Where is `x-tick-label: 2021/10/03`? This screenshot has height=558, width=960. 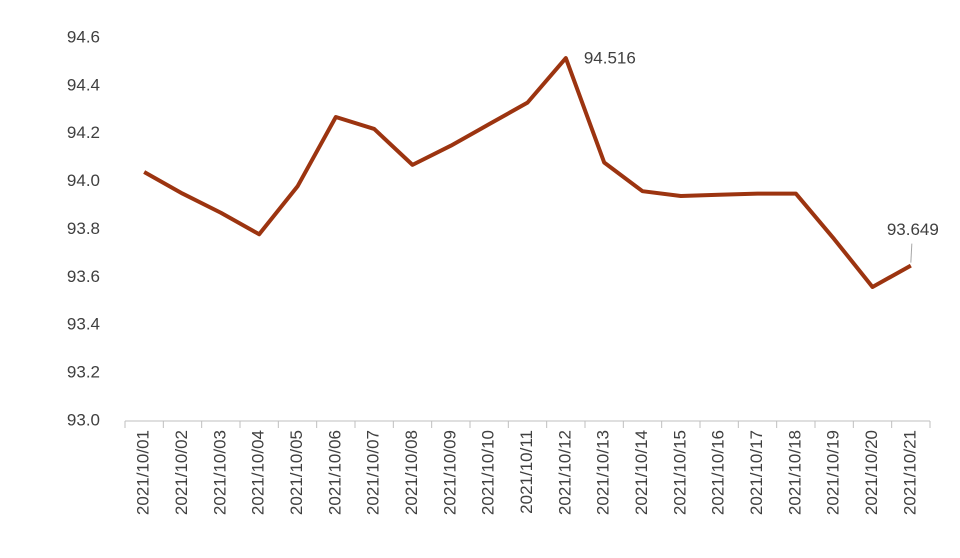
x-tick-label: 2021/10/03 is located at coordinates (219, 472).